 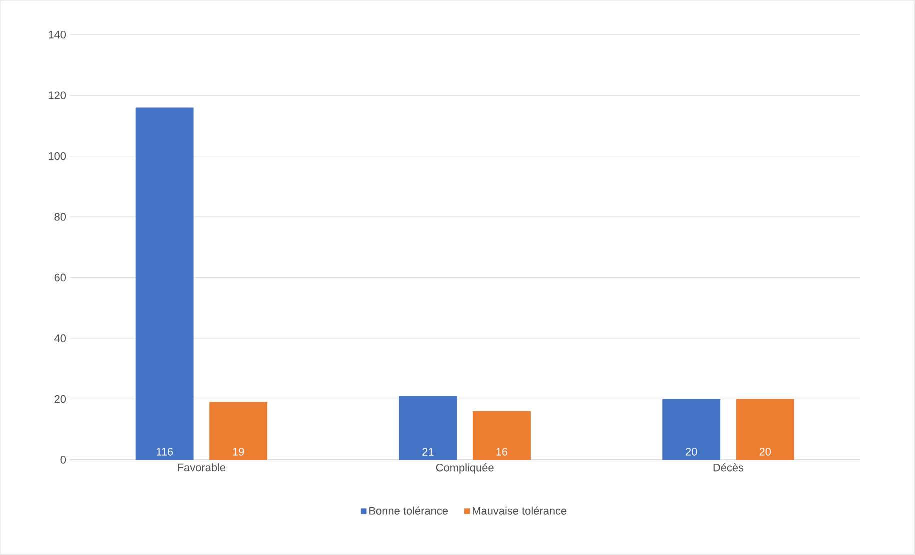 I want to click on x-tick-label: Décès, so click(x=729, y=468).